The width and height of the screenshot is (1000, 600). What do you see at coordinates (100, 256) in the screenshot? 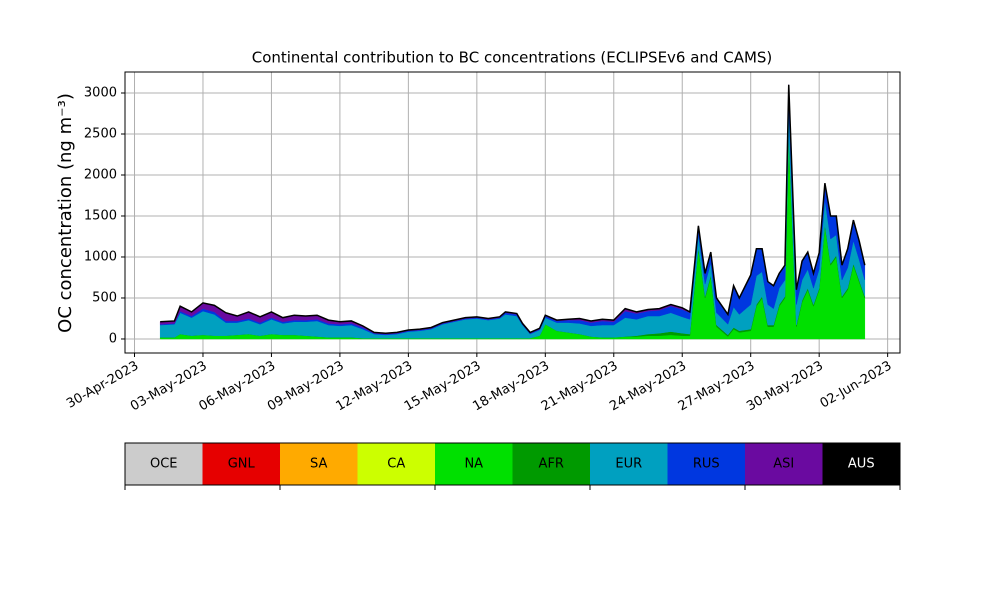
I see `y-tick-label: 1000` at bounding box center [100, 256].